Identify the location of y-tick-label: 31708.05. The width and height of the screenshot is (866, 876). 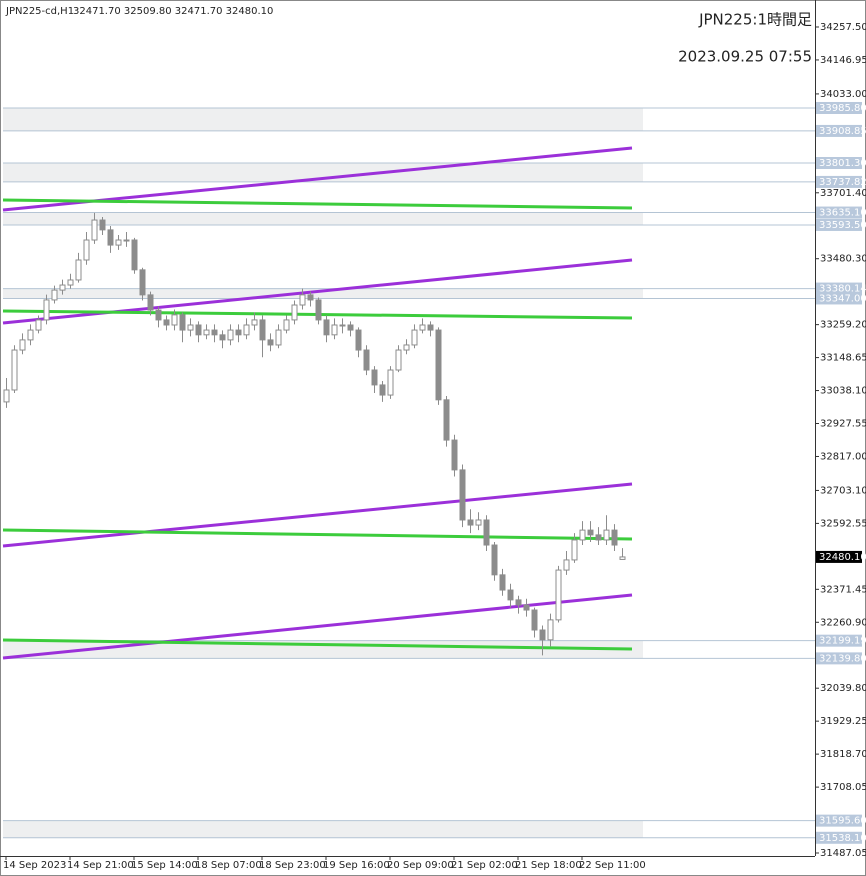
(843, 787).